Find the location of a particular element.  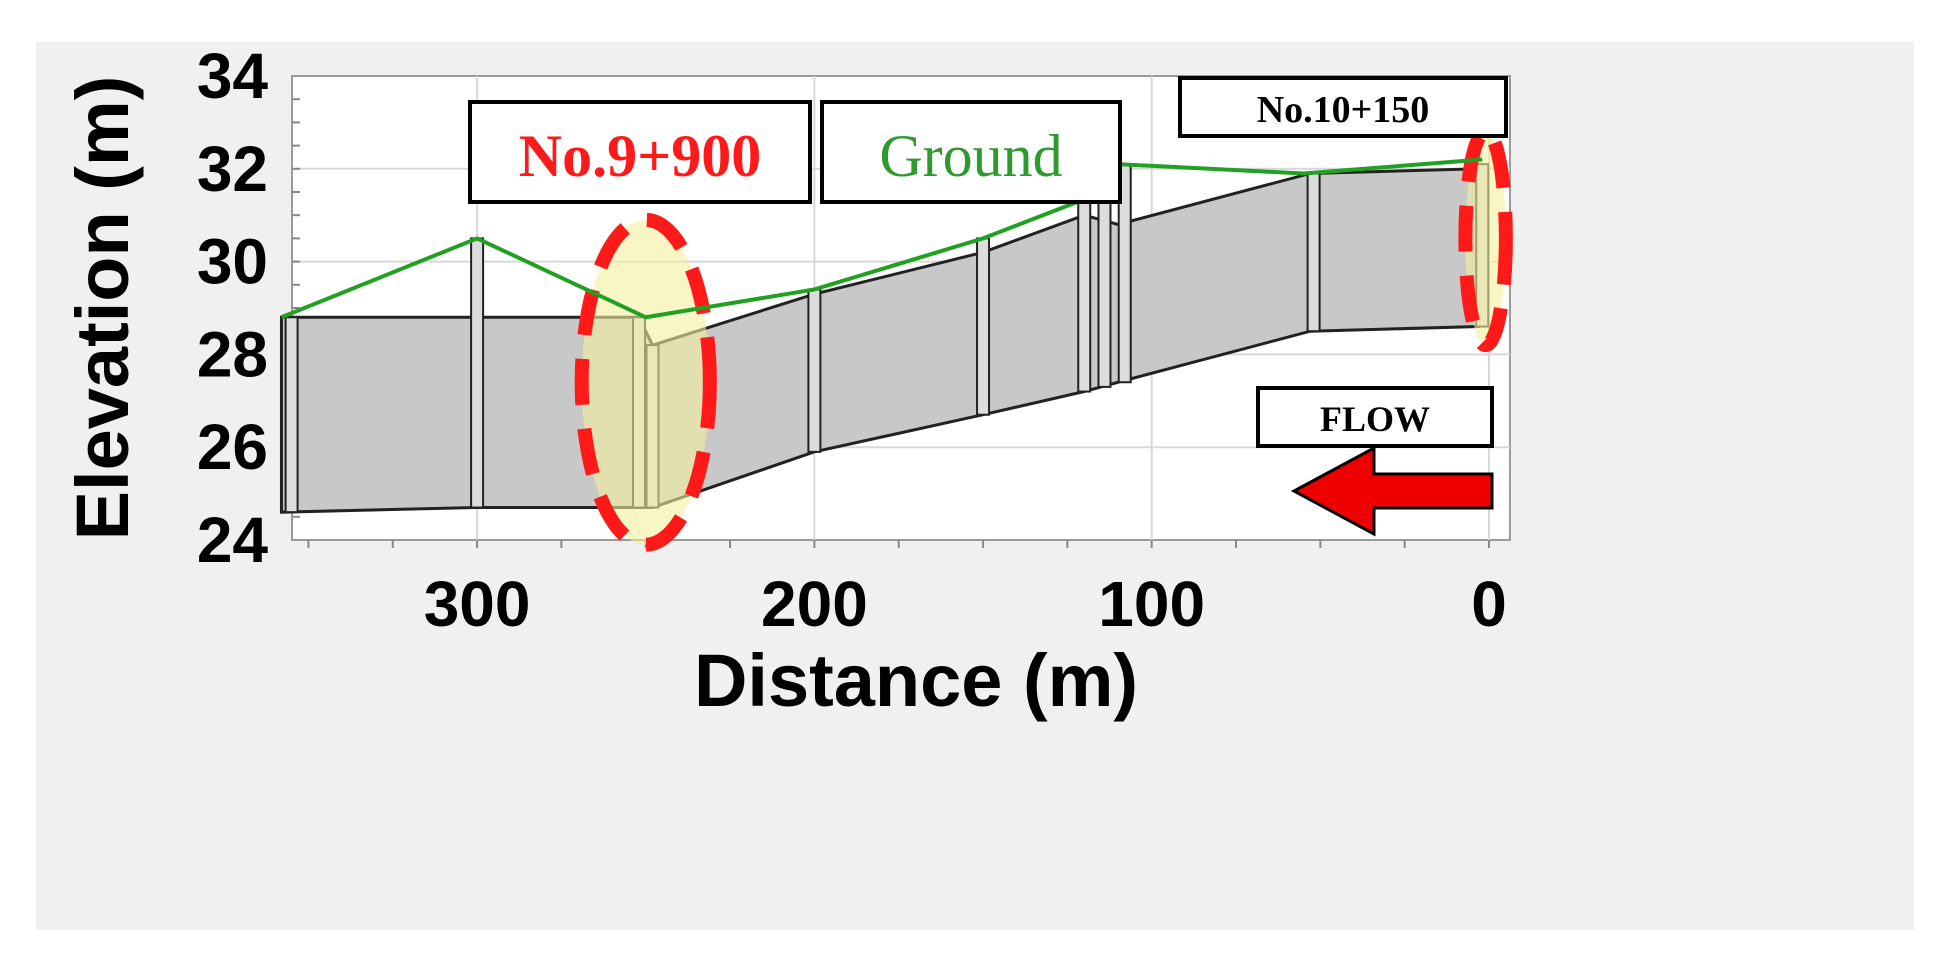

y-tick-label: 30 is located at coordinates (232, 262).